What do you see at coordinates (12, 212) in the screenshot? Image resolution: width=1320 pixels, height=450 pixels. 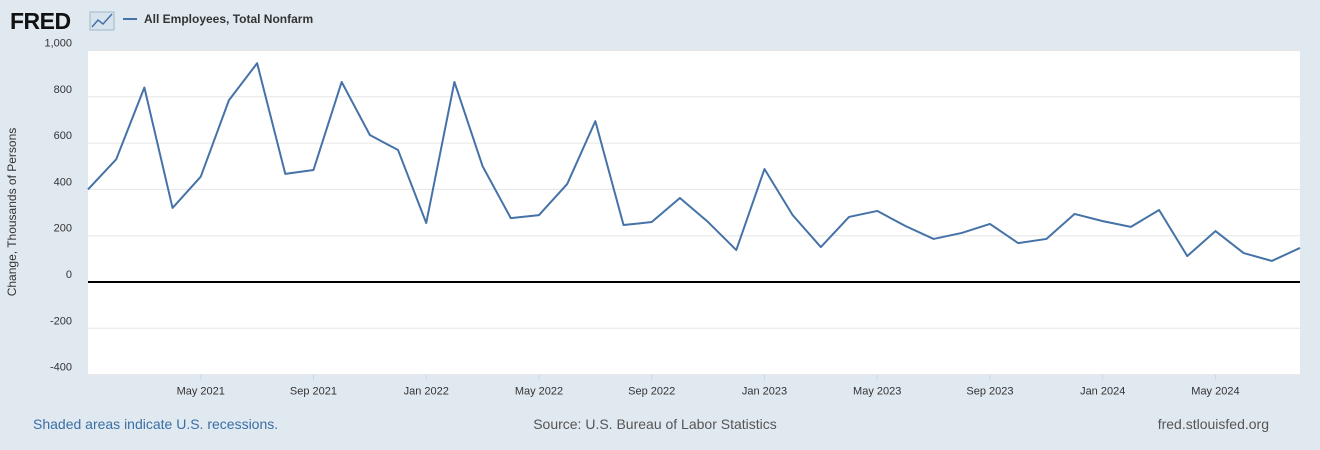 I see `y-axis-label: Change, Thousands of Persons` at bounding box center [12, 212].